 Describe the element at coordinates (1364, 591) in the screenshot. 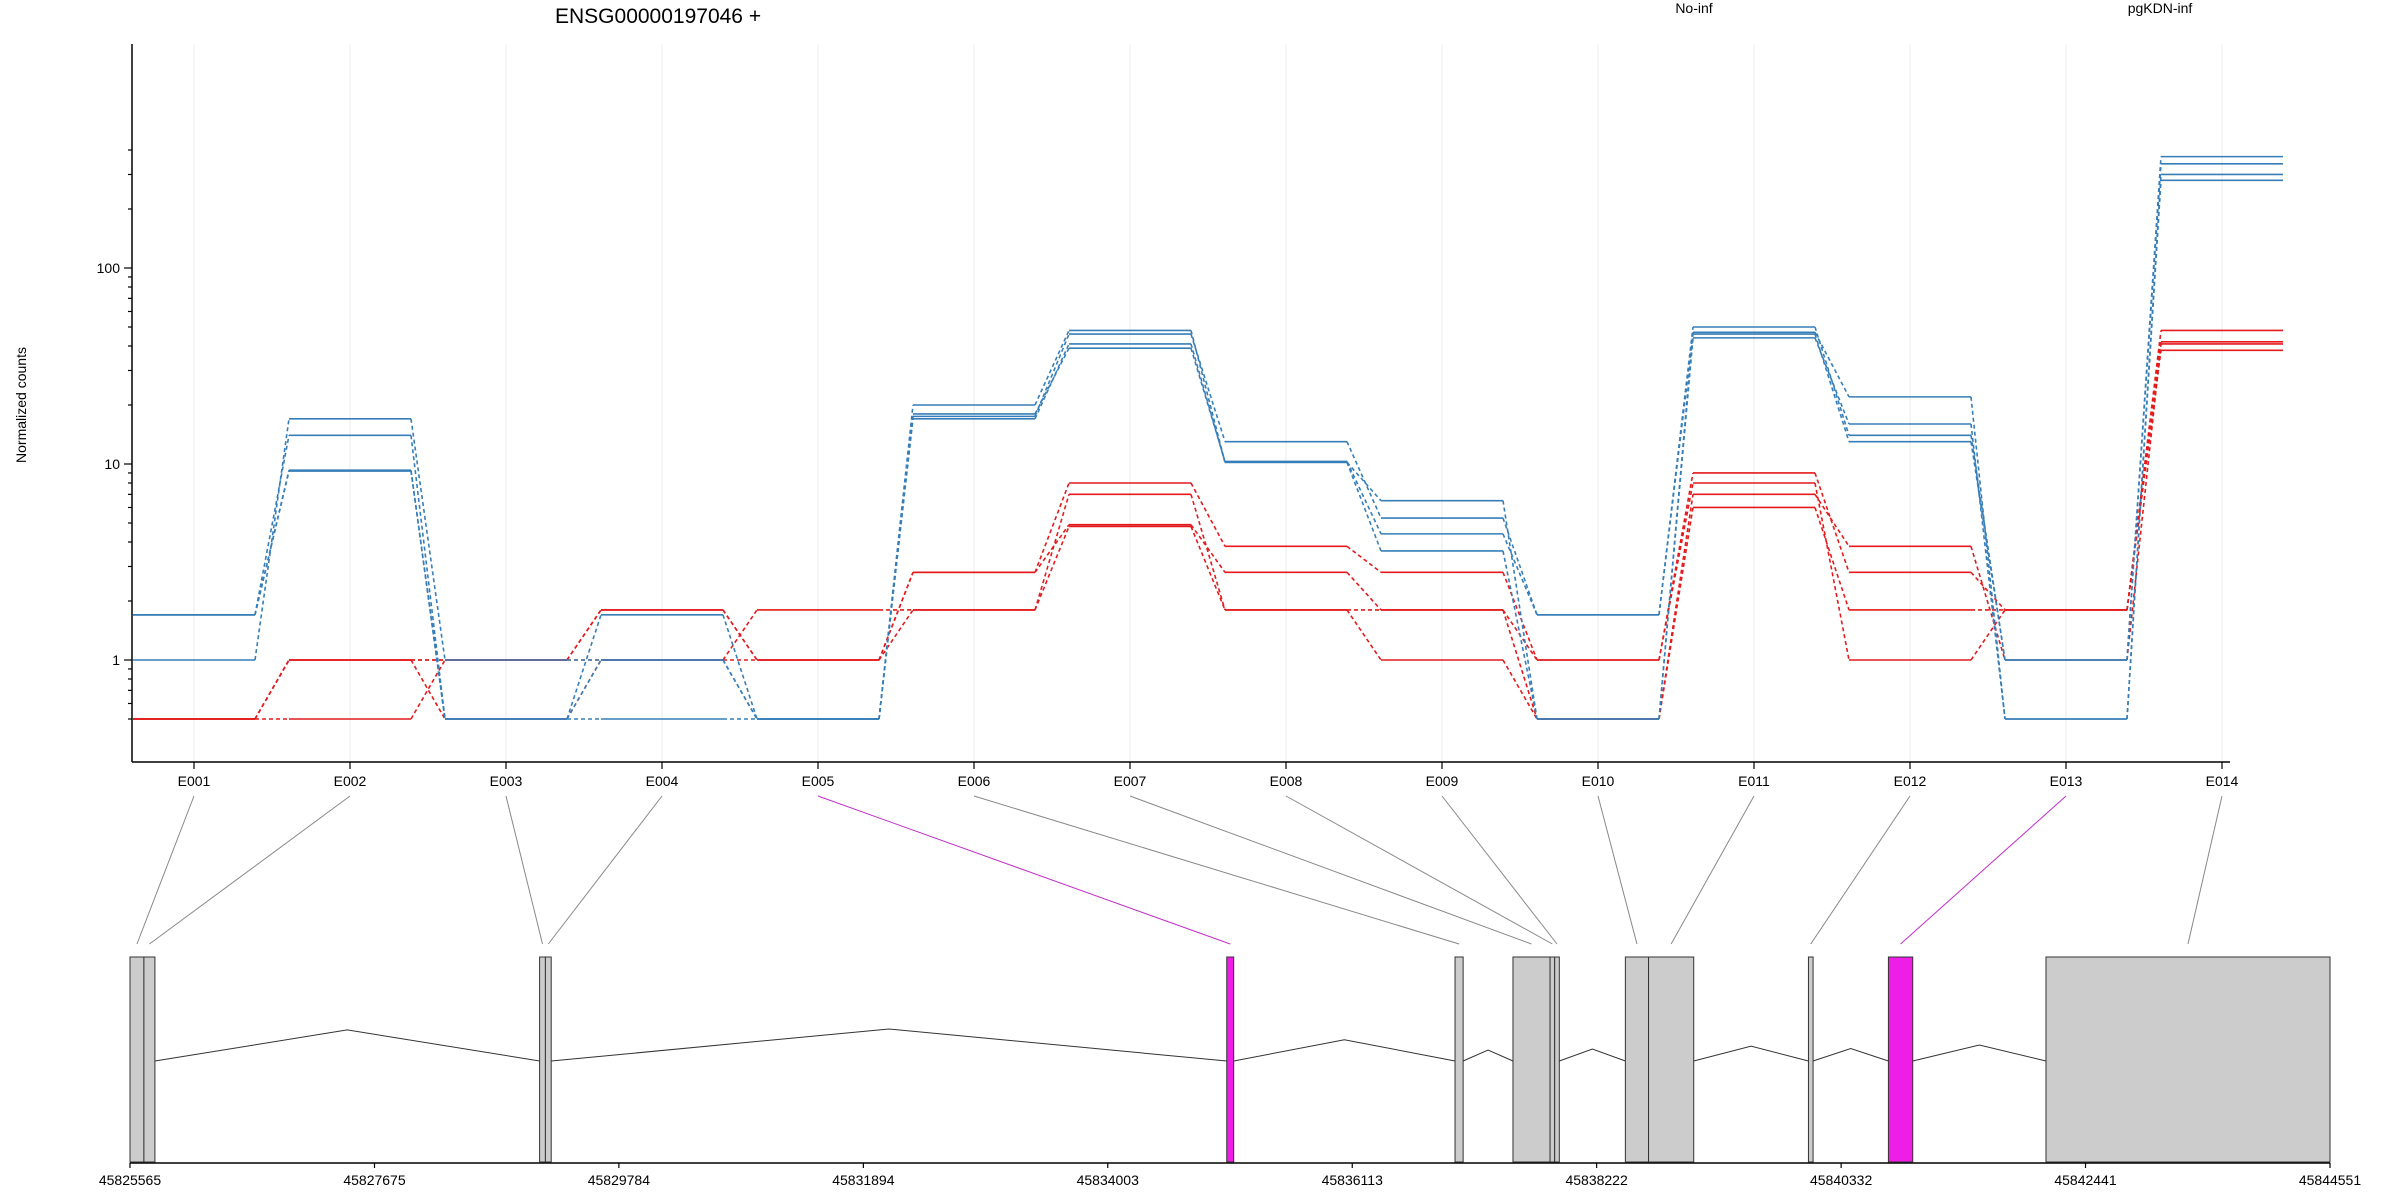

I see `series-3-link-e008` at that location.